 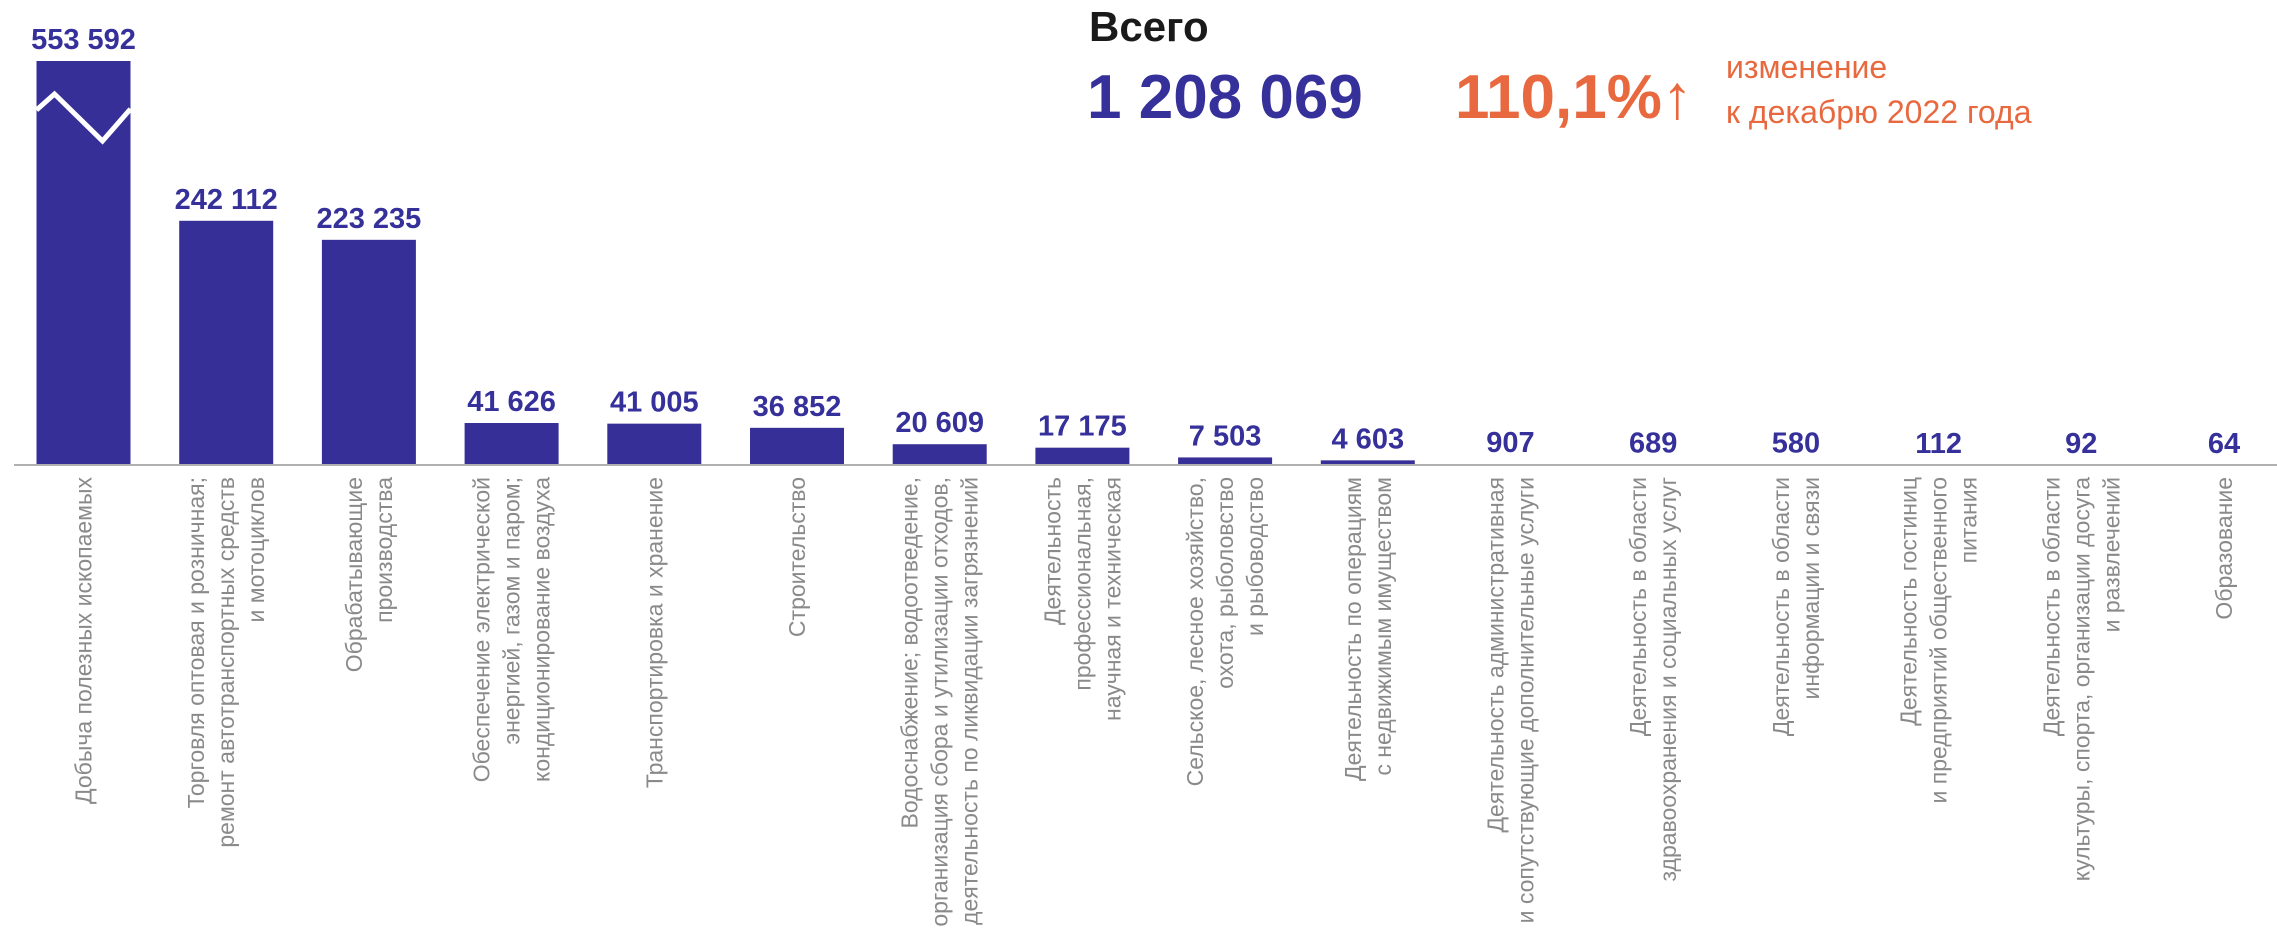 I want to click on value-label: 7 503, so click(x=1225, y=436).